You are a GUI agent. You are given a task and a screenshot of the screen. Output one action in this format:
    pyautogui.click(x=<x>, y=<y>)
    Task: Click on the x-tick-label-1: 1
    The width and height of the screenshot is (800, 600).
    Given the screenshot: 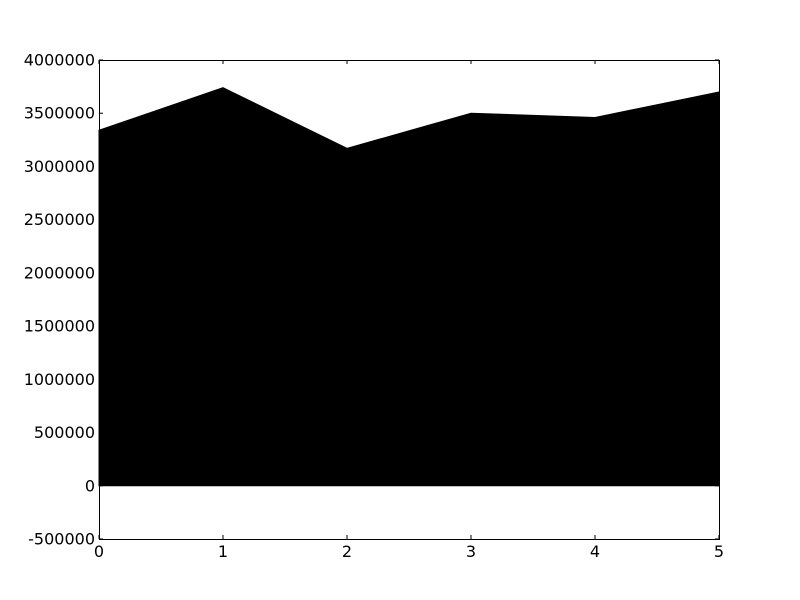 What is the action you would take?
    pyautogui.click(x=223, y=551)
    